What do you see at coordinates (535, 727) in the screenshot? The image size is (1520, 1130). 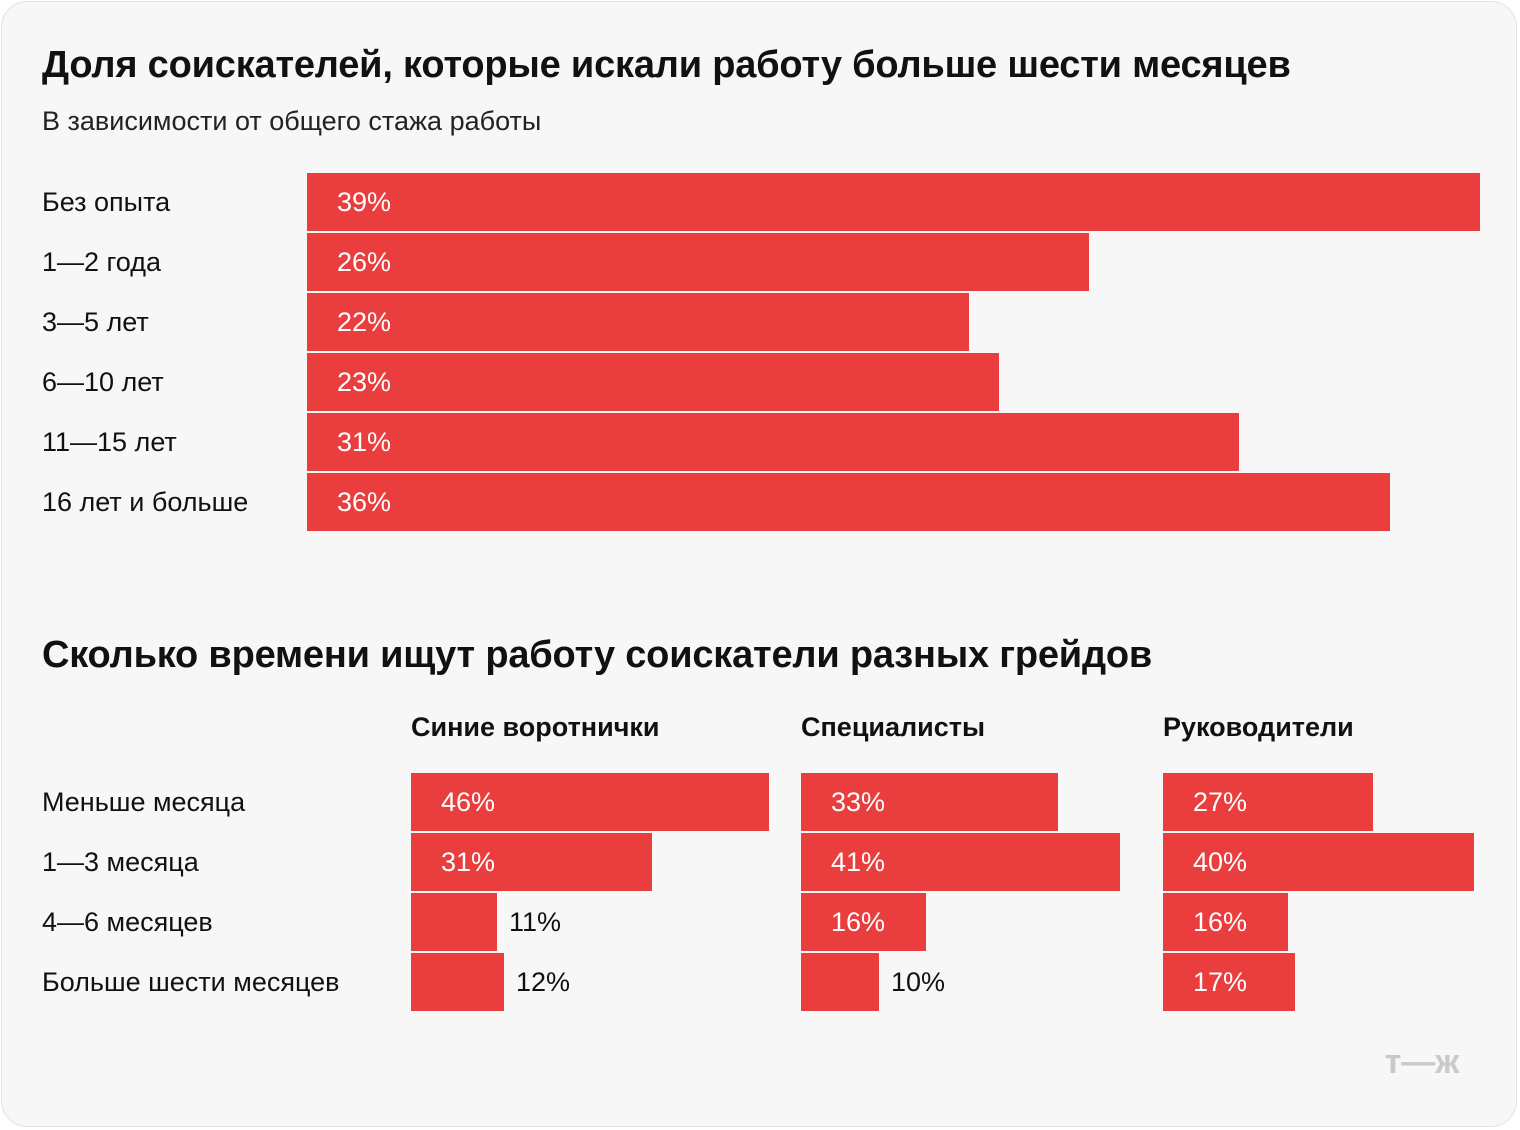 I see `series-header: Синие воротнички` at bounding box center [535, 727].